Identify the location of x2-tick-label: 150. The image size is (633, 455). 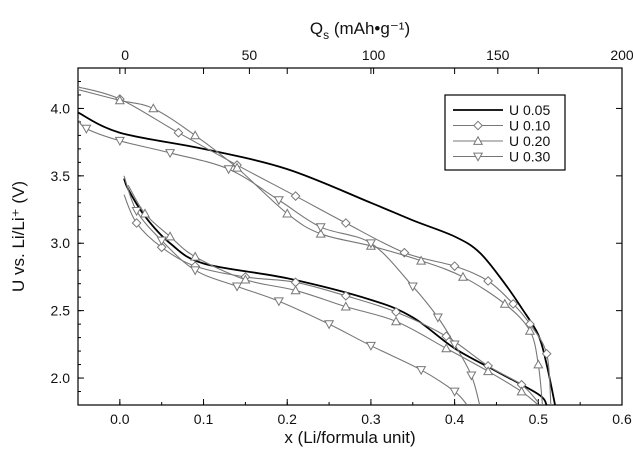
(498, 55).